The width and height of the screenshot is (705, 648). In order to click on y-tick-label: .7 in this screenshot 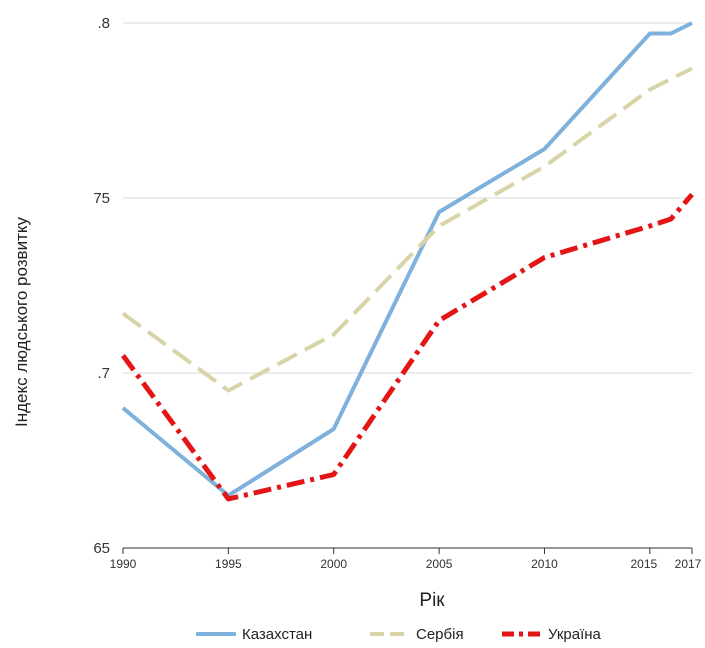, I will do `click(103, 373)`.